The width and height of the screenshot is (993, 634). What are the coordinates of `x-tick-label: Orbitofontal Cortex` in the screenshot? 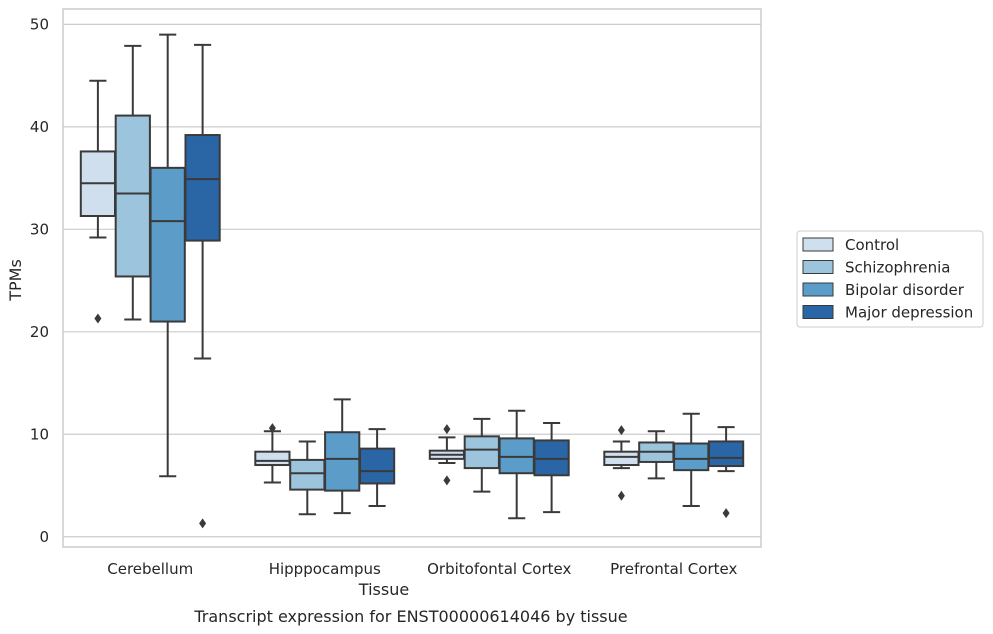 It's located at (499, 569).